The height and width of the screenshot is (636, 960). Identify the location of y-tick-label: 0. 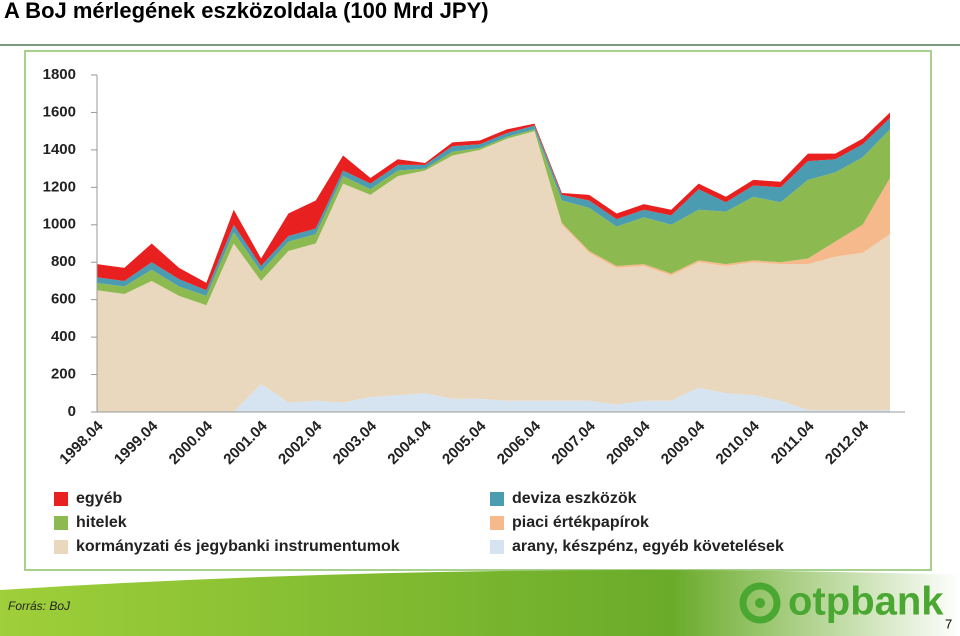
(72, 411).